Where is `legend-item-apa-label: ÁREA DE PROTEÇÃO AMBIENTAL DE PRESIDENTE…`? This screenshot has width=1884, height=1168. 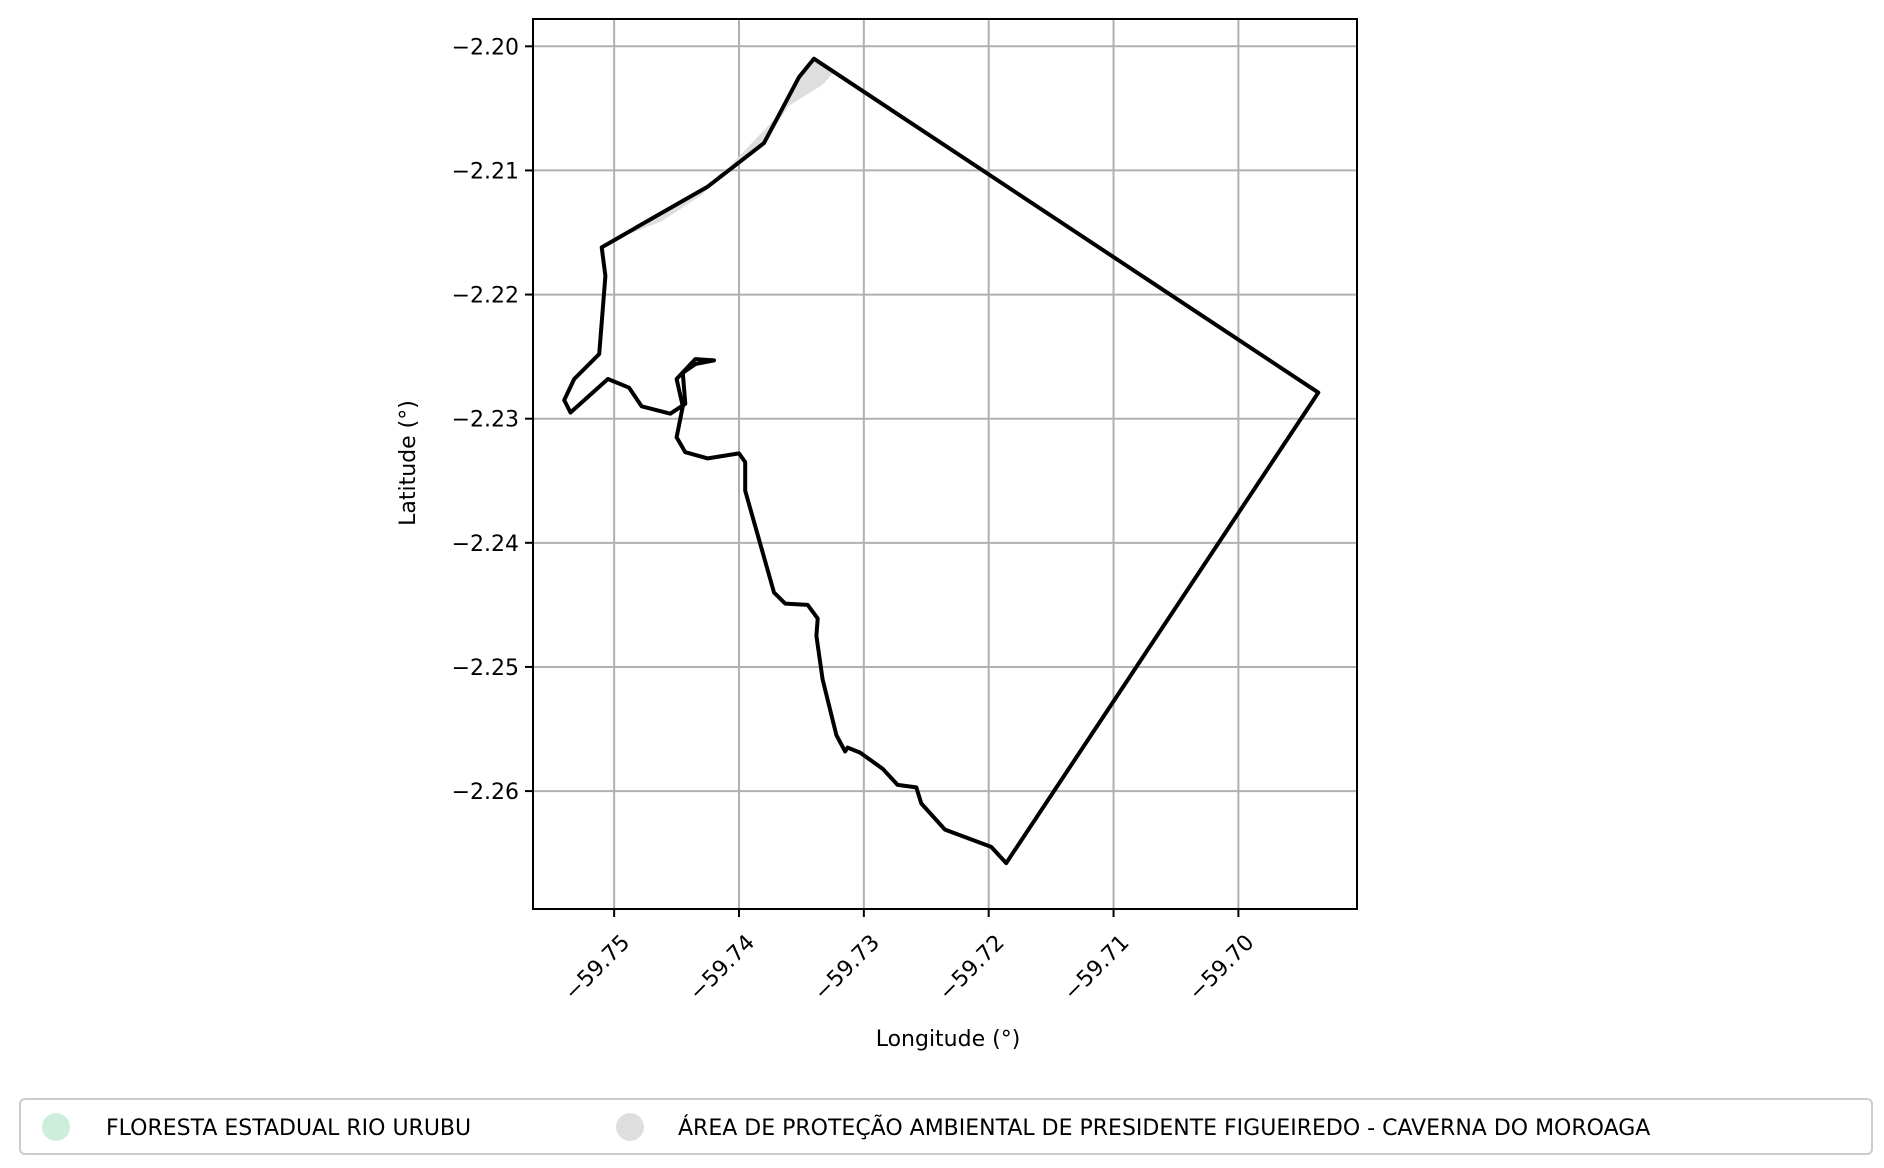 legend-item-apa-label: ÁREA DE PROTEÇÃO AMBIENTAL DE PRESIDENTE… is located at coordinates (1164, 1127).